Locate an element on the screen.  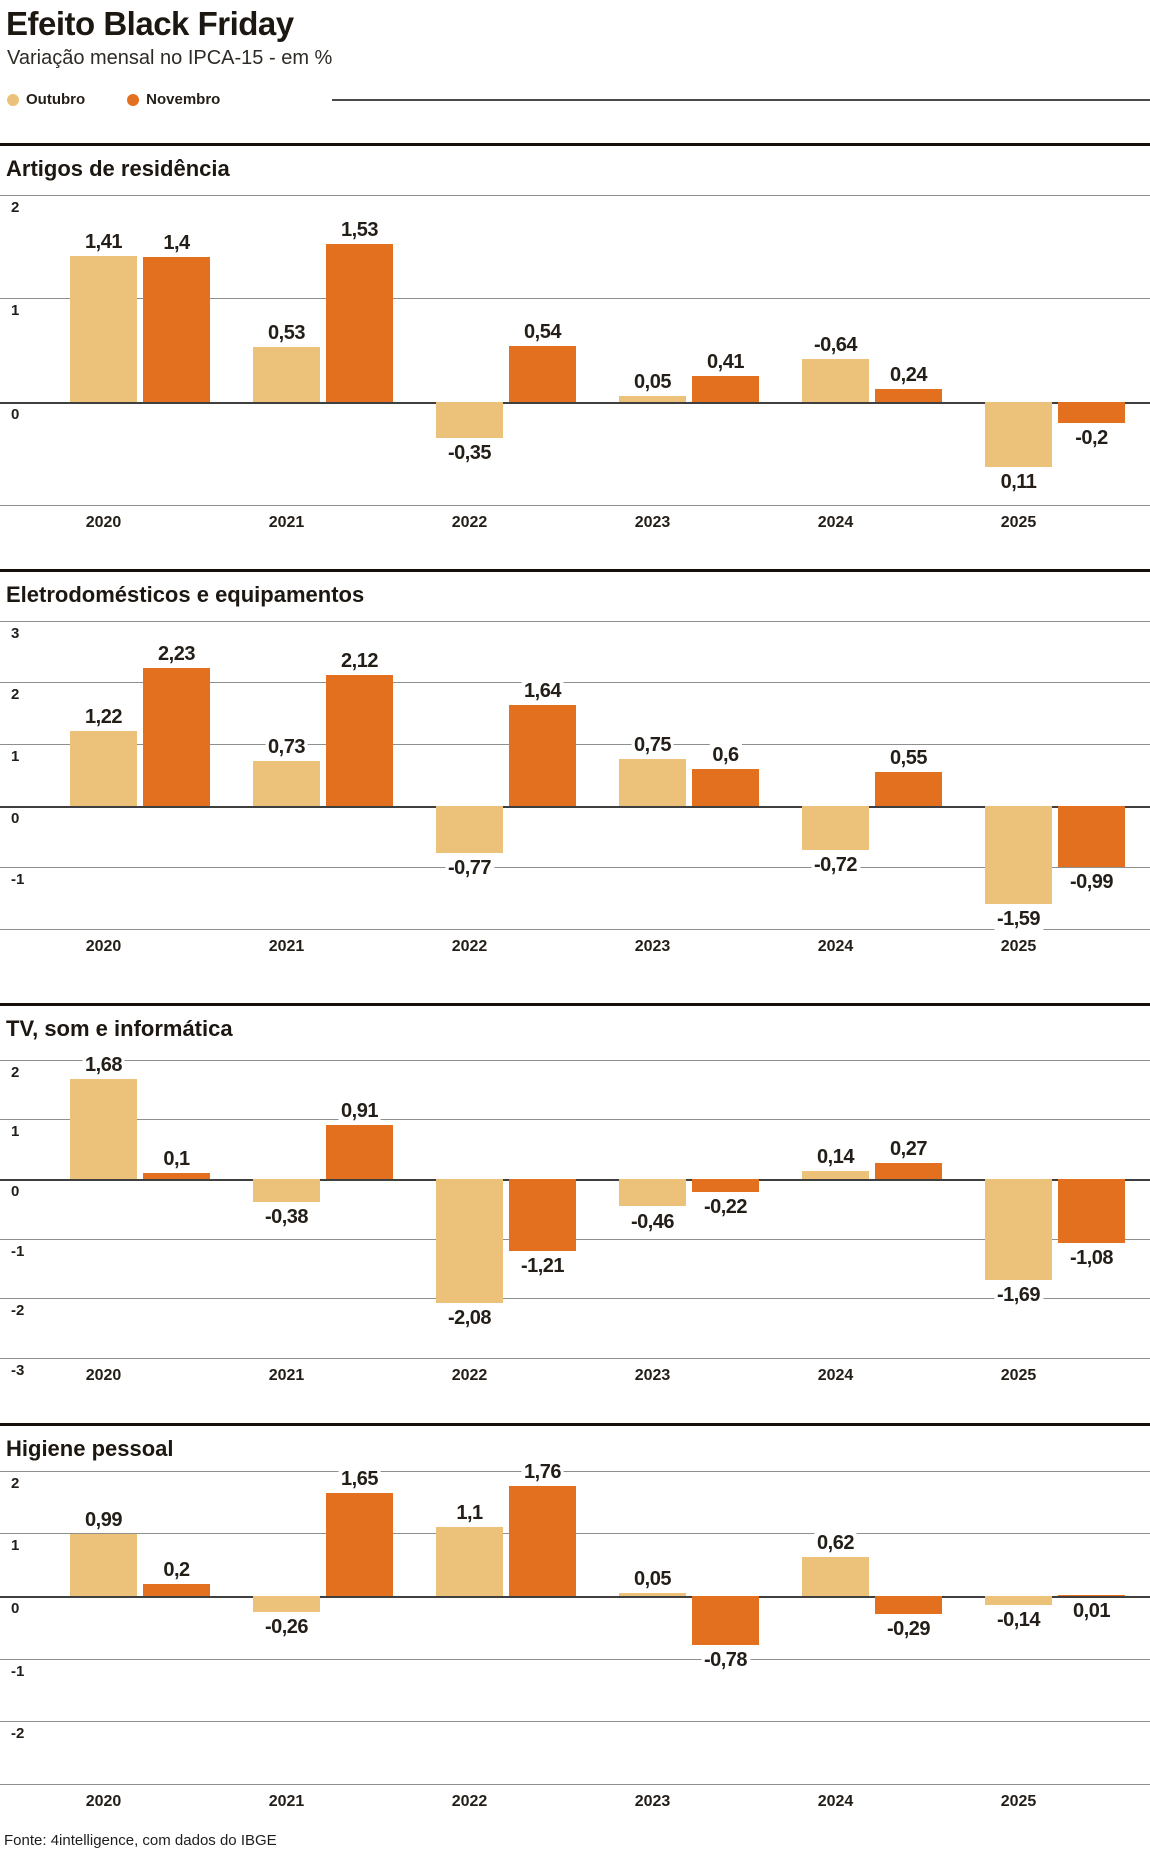
bar-value-label: 2,23 is located at coordinates (176, 655).